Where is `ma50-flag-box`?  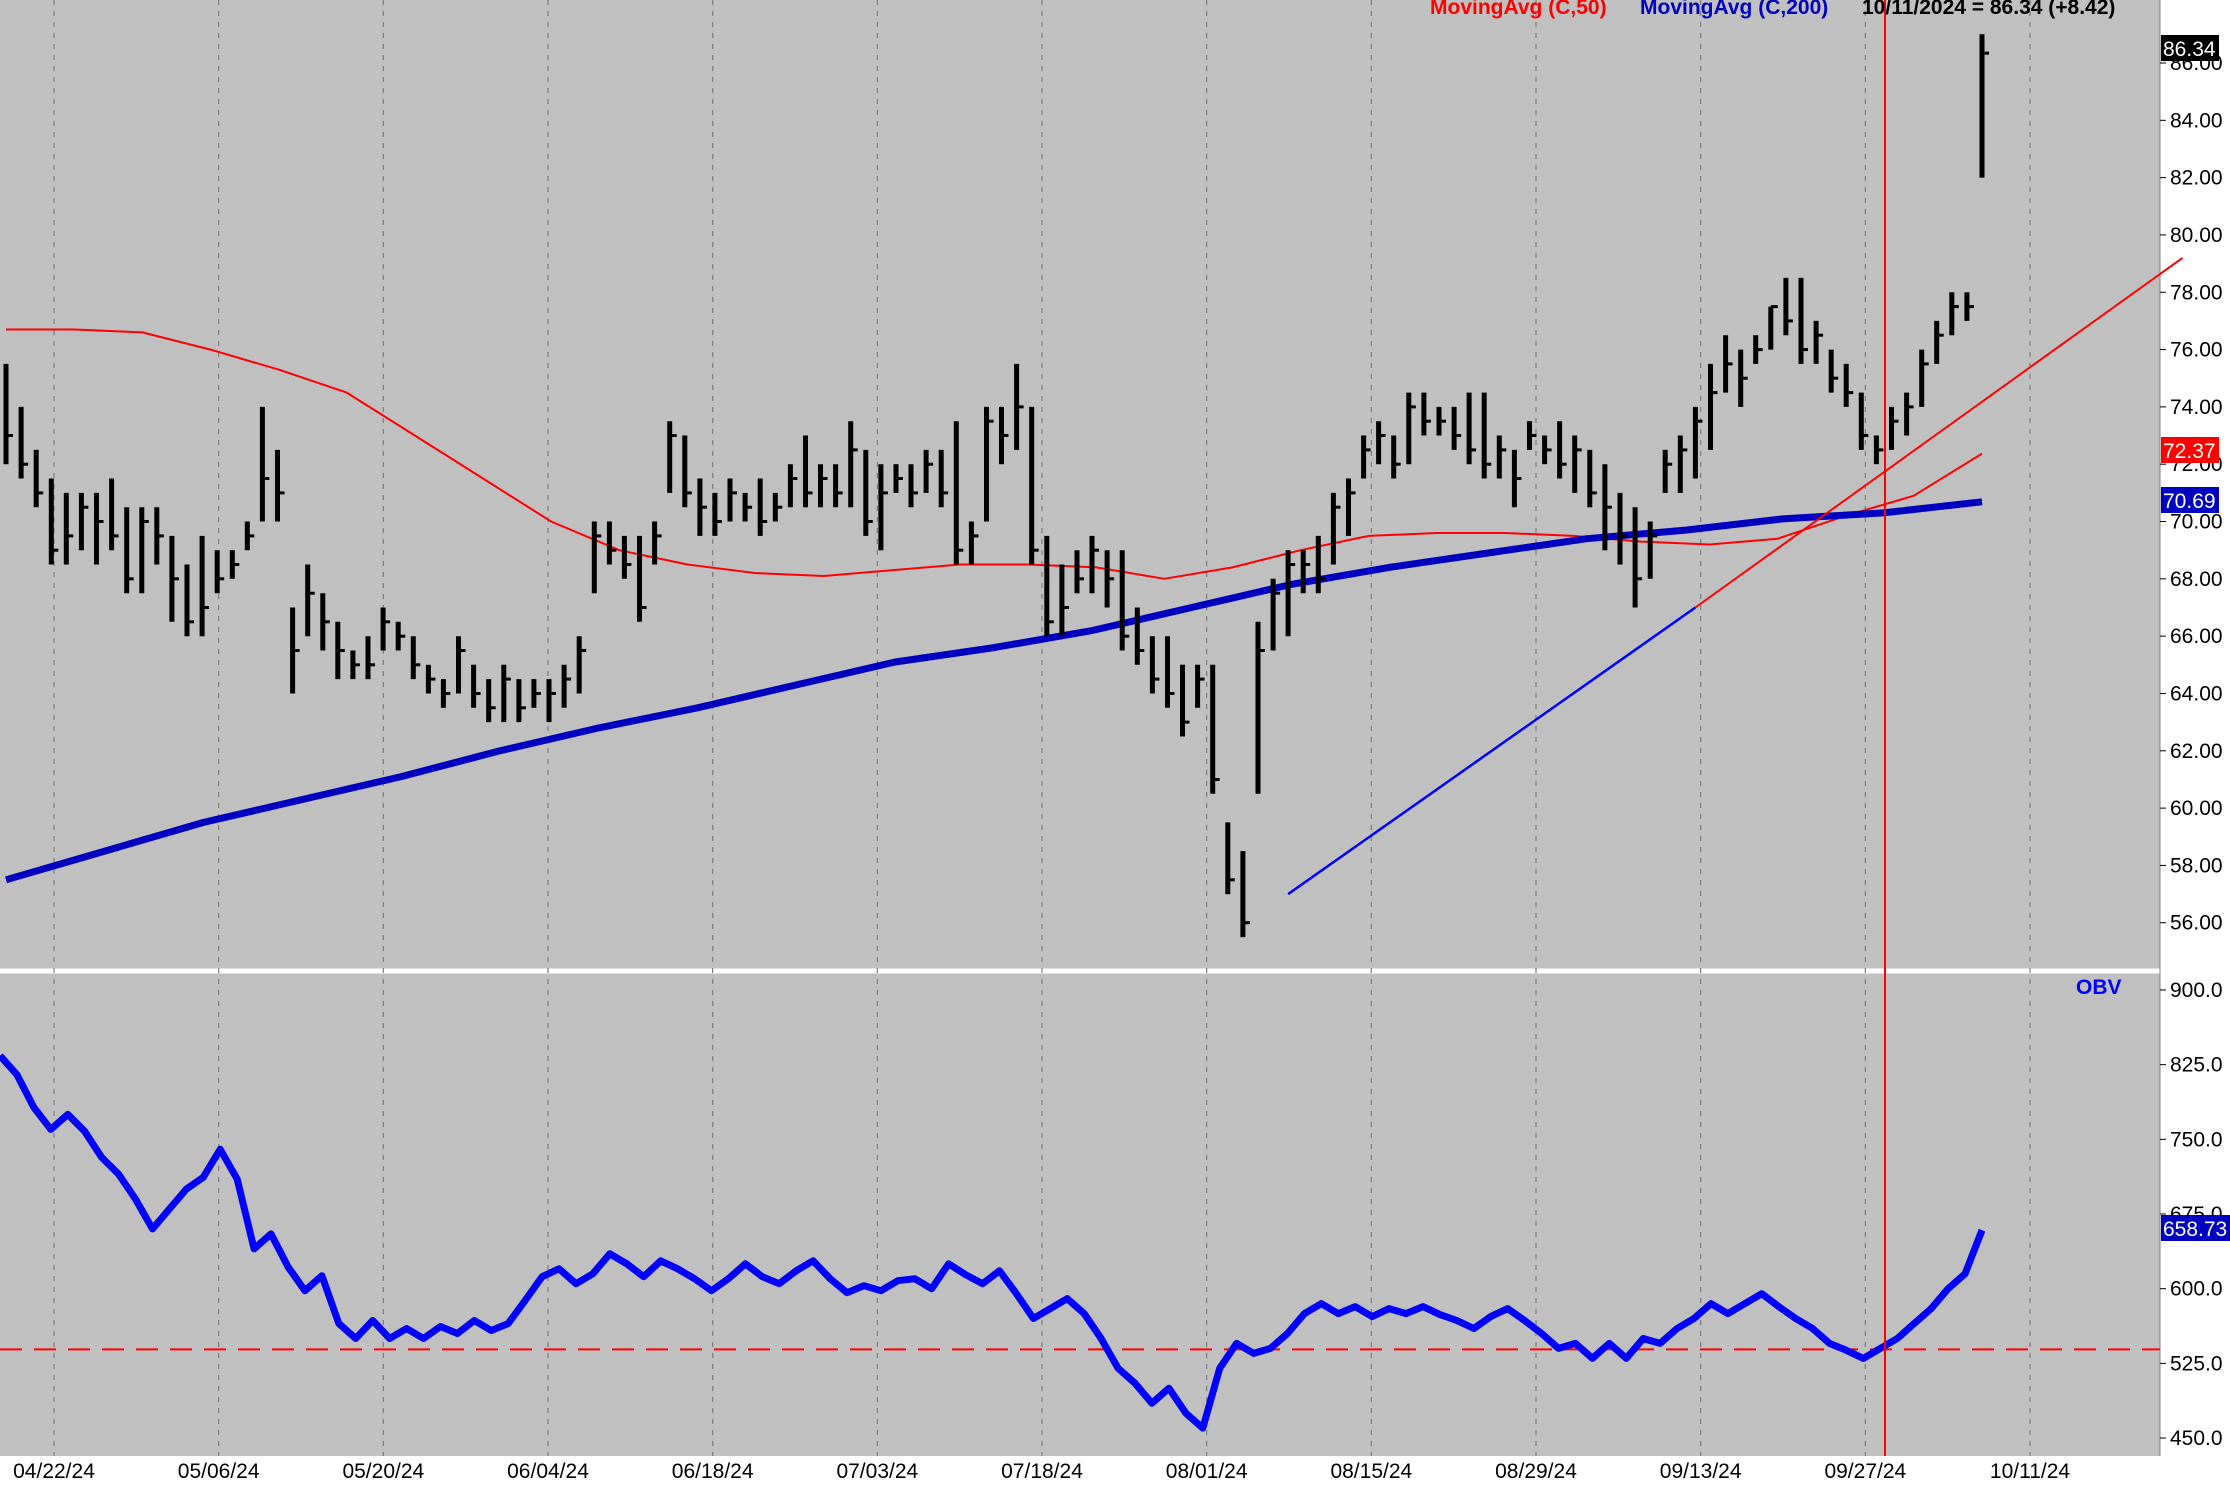 ma50-flag-box is located at coordinates (2190, 450).